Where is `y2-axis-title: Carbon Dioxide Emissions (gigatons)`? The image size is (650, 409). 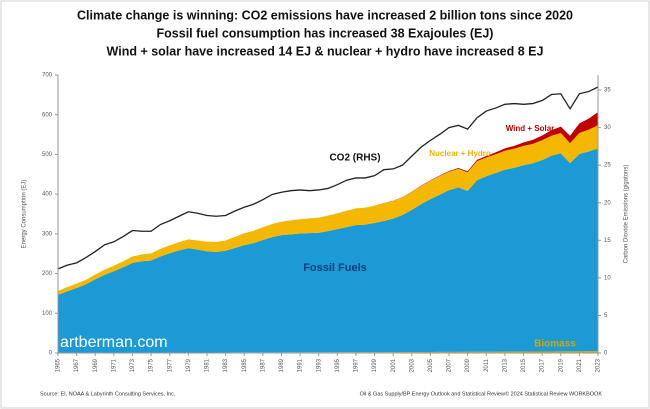 y2-axis-title: Carbon Dioxide Emissions (gigatons) is located at coordinates (627, 214).